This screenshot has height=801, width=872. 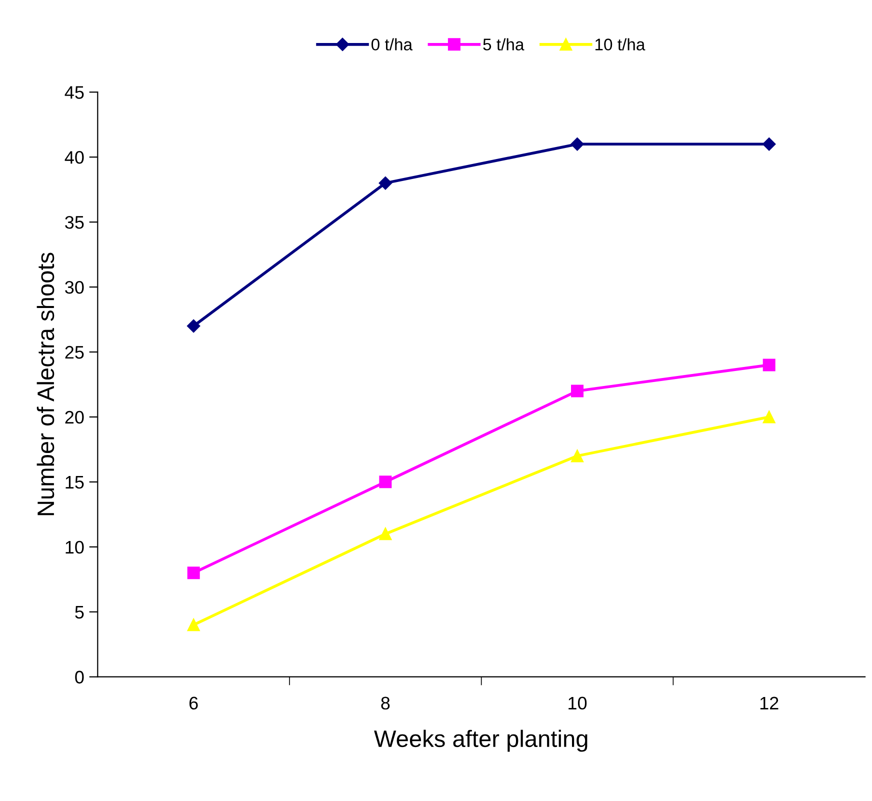 What do you see at coordinates (392, 44) in the screenshot?
I see `legend-label: 0 t/ha` at bounding box center [392, 44].